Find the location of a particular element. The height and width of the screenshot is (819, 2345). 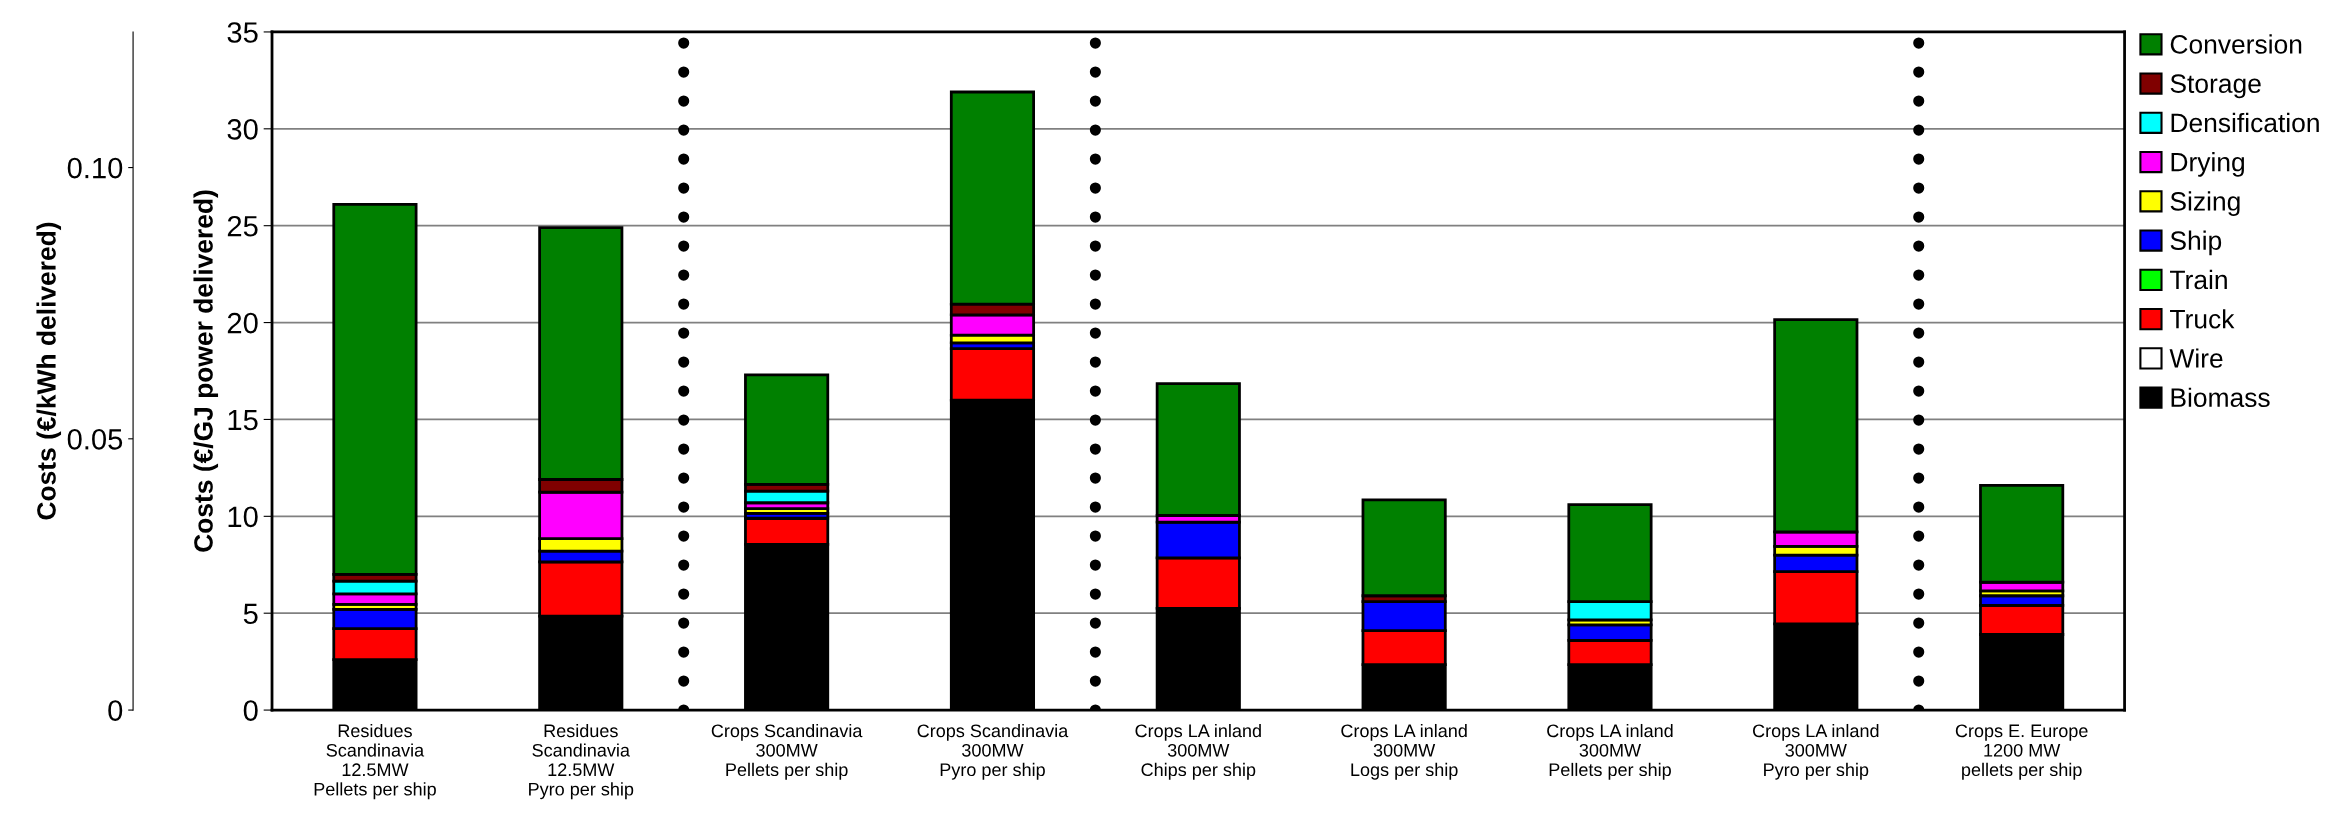

y-tick-label: 30 is located at coordinates (242, 129).